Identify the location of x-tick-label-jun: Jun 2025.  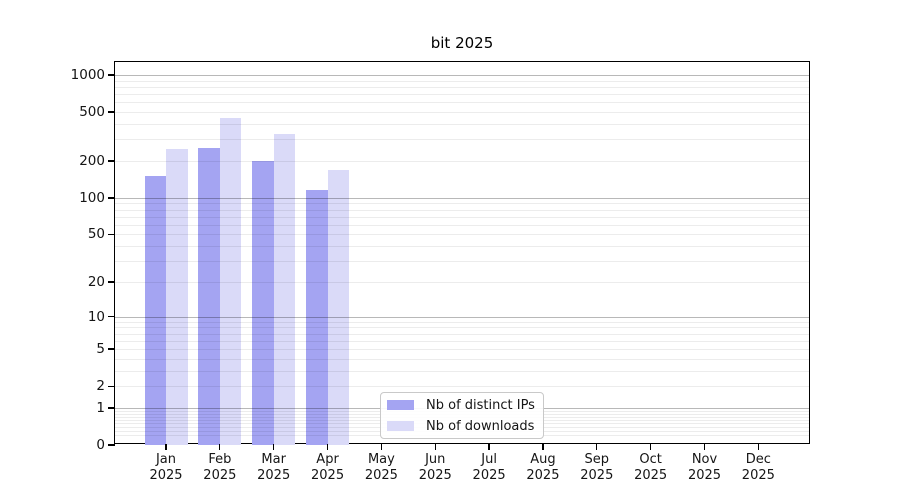
(435, 467).